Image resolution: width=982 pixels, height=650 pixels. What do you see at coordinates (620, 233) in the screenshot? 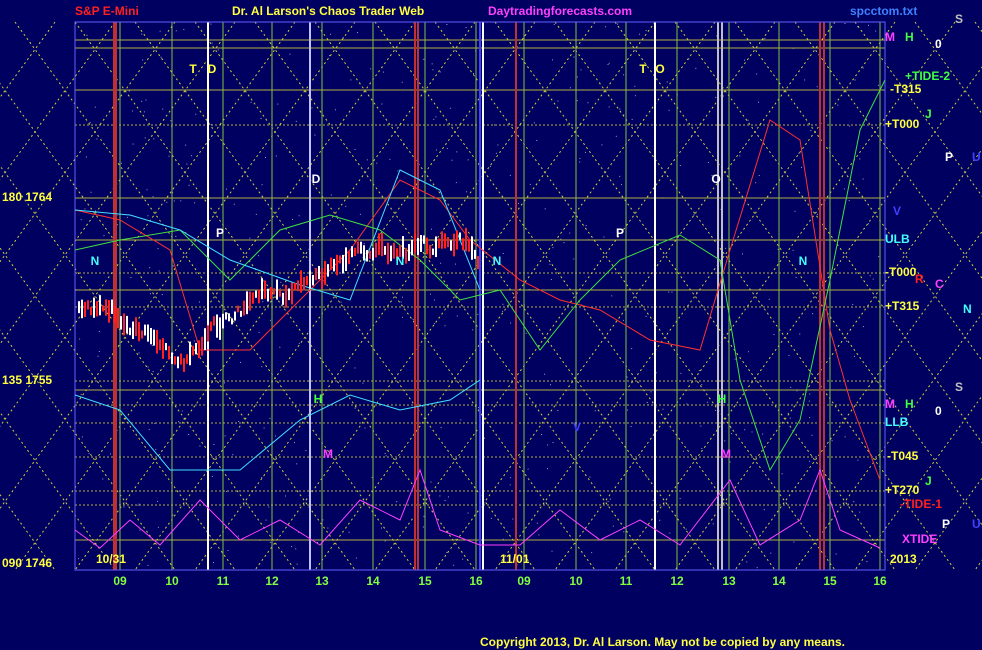
I see `chart-letter: P` at bounding box center [620, 233].